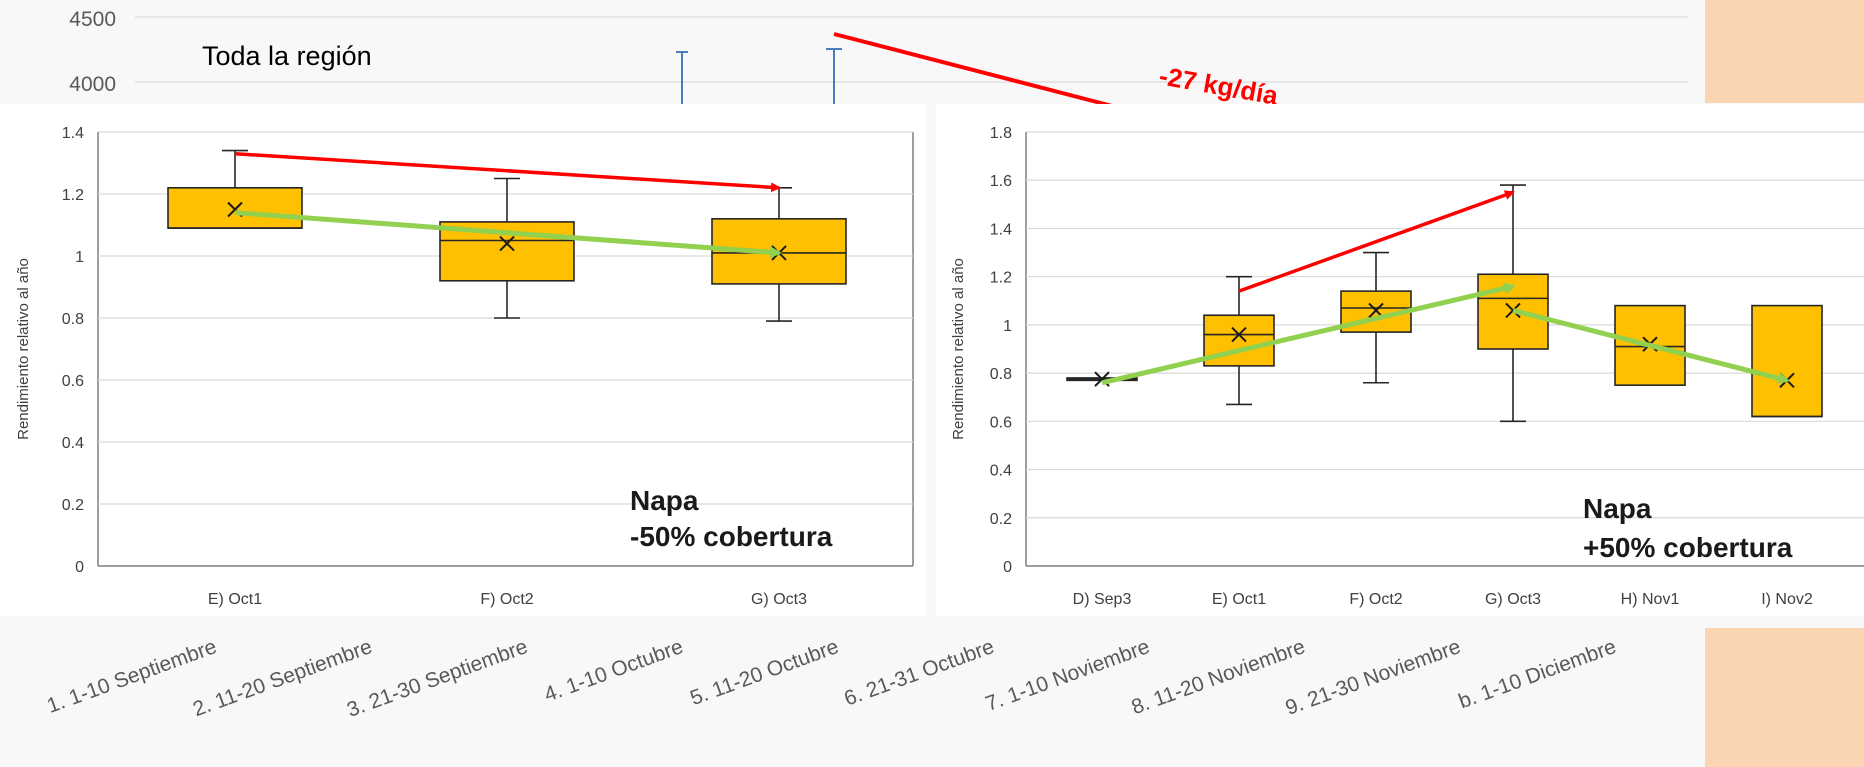  Describe the element at coordinates (1218, 677) in the screenshot. I see `bg-x-category-8: 8. 11-20 Noviembre` at that location.